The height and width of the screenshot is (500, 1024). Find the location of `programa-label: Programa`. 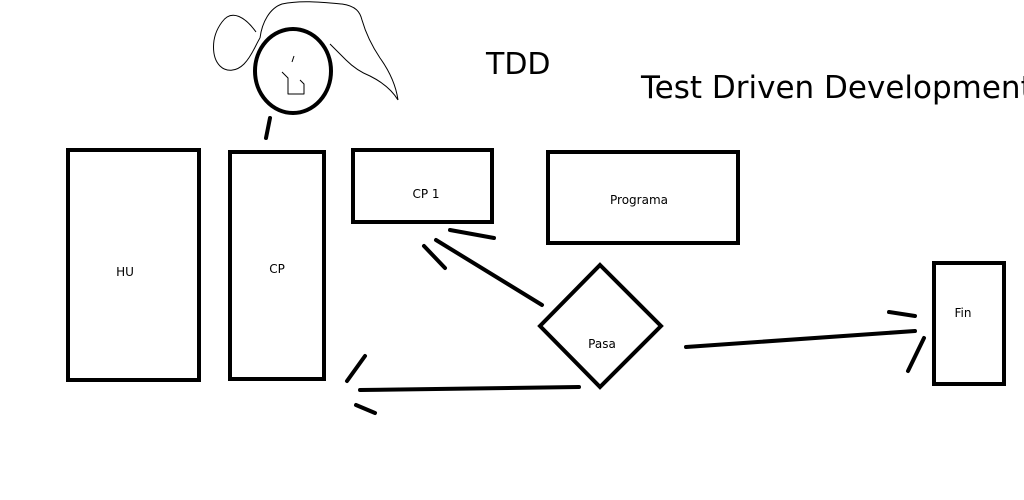

programa-label: Programa is located at coordinates (639, 200).